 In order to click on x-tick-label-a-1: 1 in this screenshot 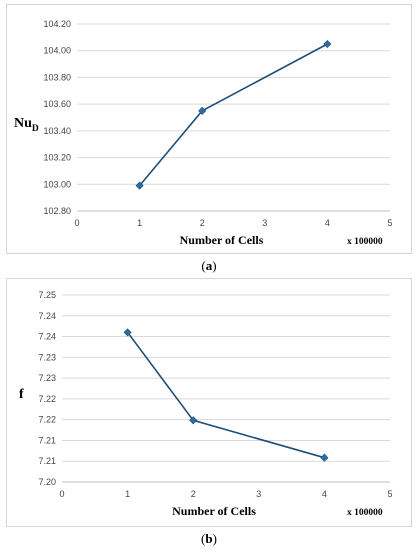, I will do `click(139, 223)`.